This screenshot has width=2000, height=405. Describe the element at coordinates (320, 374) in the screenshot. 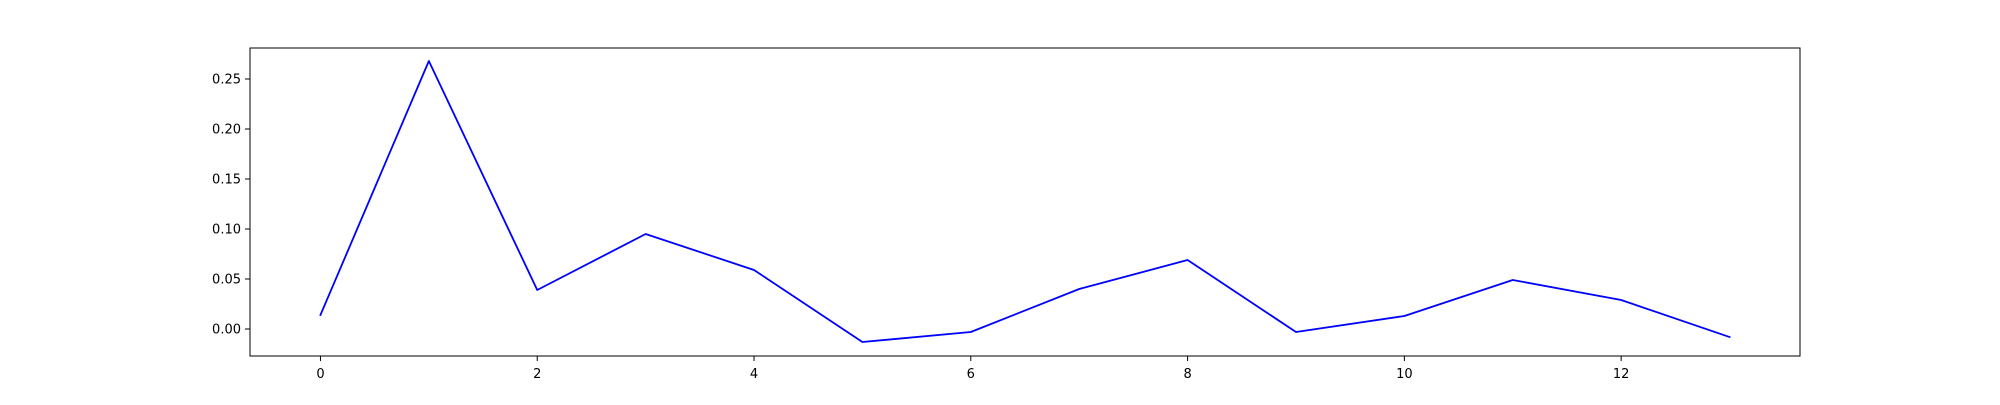

I see `x-tick-label: 0` at that location.